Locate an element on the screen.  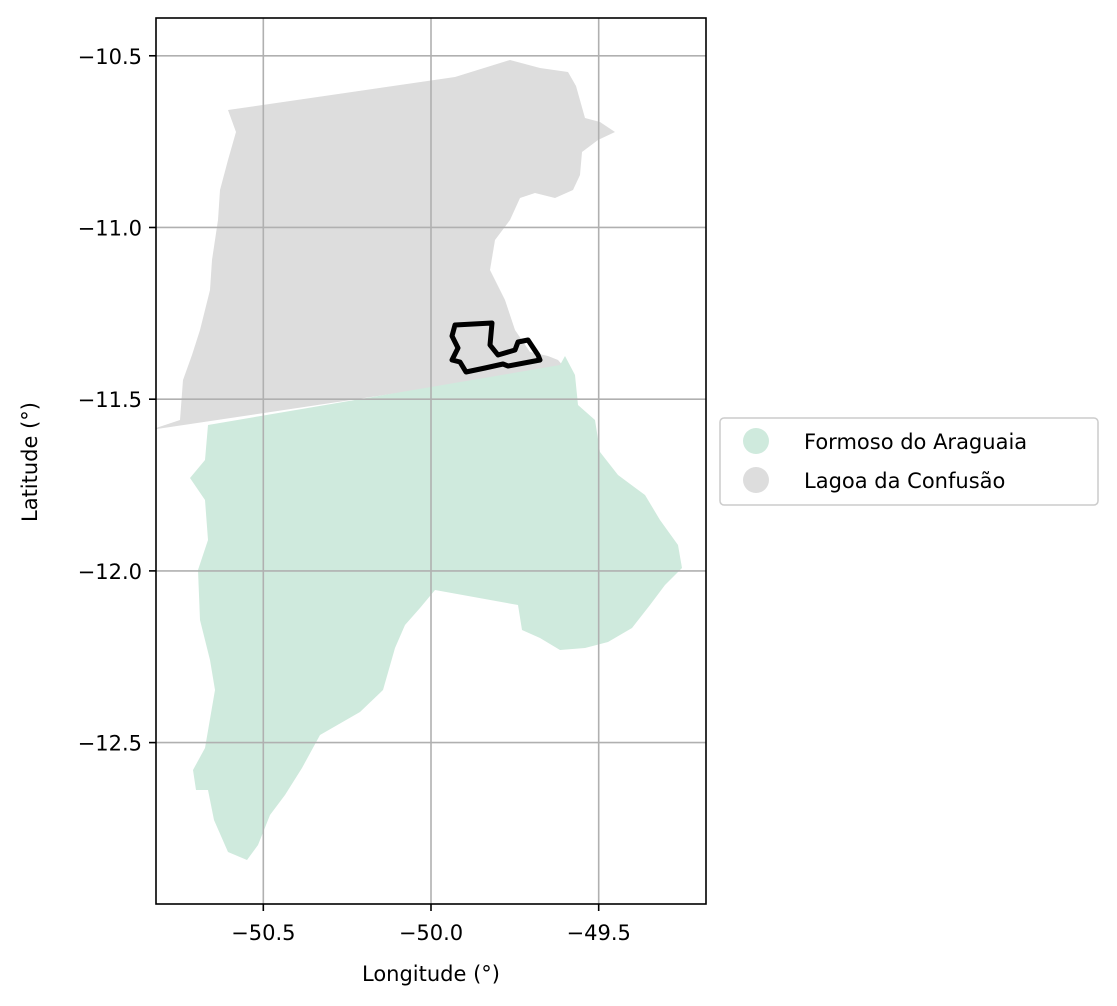
legend-marker-formoso-do-araguaia is located at coordinates (756, 441).